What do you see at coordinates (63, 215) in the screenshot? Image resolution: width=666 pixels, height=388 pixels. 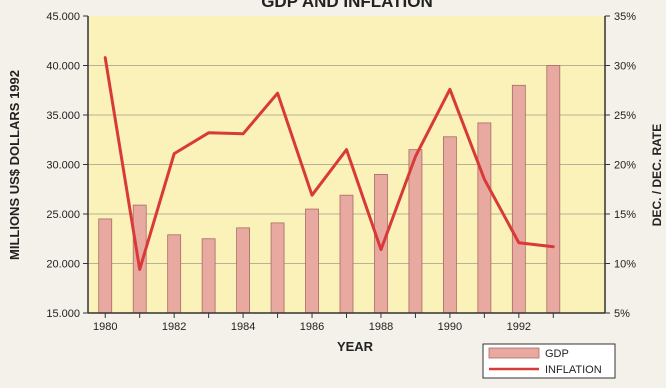 I see `y-tick-label: 25.000` at bounding box center [63, 215].